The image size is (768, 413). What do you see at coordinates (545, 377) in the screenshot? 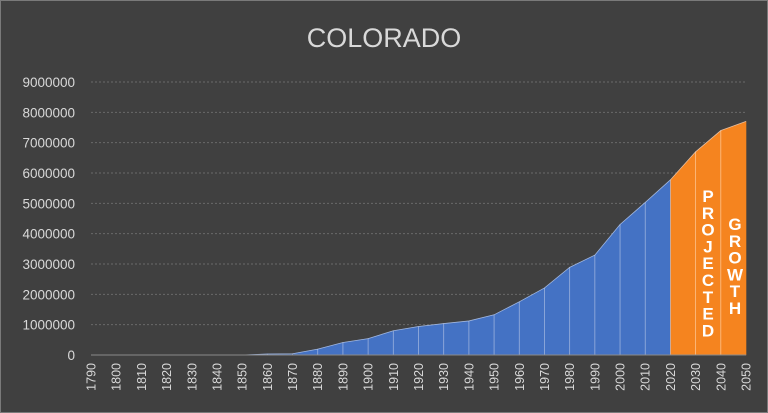
I see `x-tick-label: 1970` at bounding box center [545, 377].